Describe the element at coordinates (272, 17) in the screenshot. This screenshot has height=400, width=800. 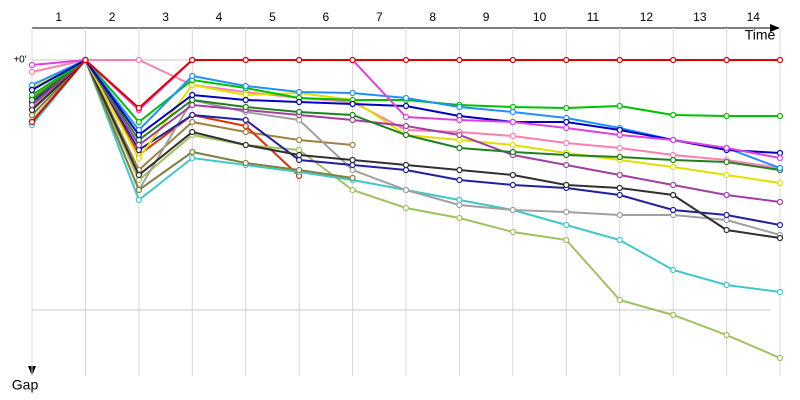
I see `x-tick-label: 5` at that location.